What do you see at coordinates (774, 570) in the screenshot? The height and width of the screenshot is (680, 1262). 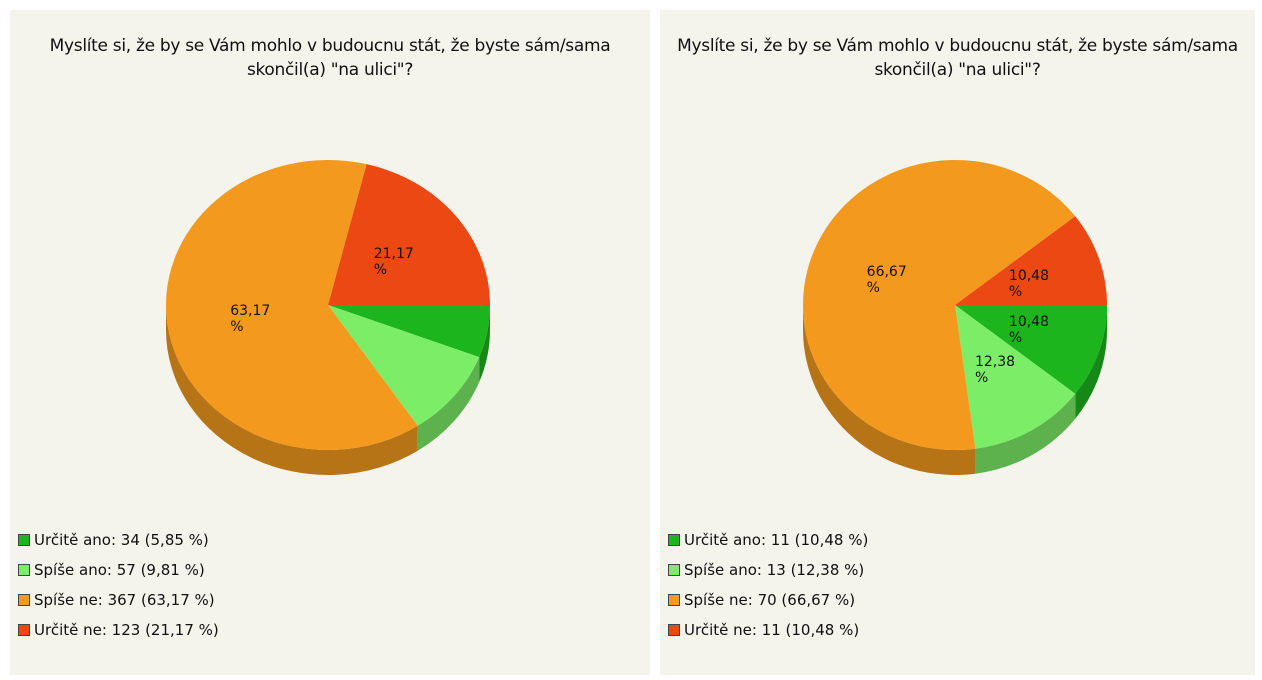 I see `legend-label: Spíše ano: 13 (12,38 %)` at bounding box center [774, 570].